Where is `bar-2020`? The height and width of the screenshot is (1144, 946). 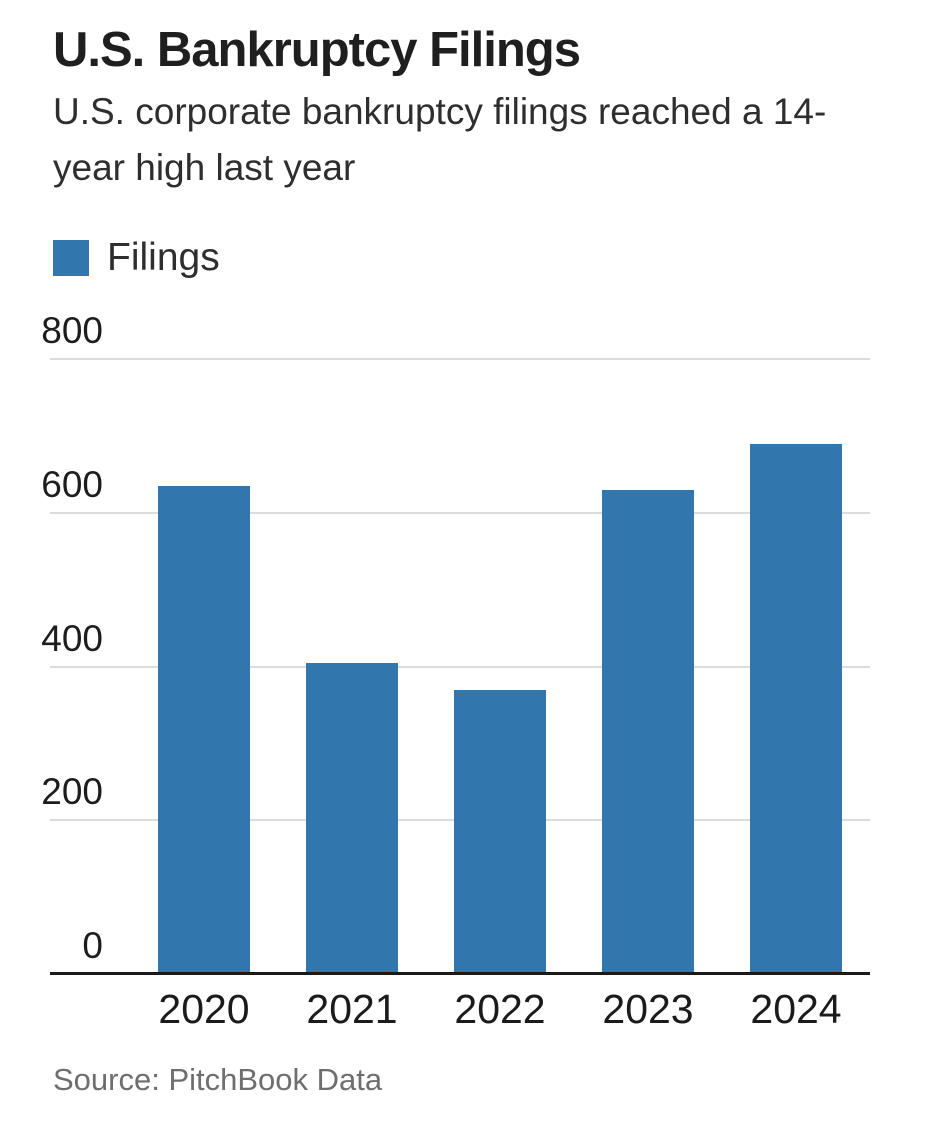 bar-2020 is located at coordinates (204, 730).